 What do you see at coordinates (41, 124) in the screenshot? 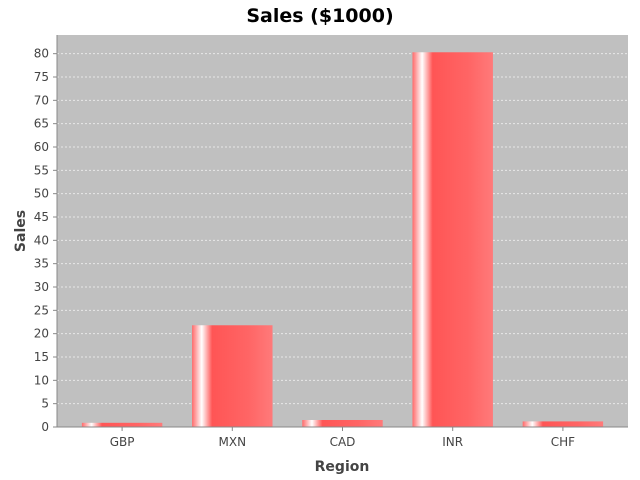
I see `y-tick-label: 65` at bounding box center [41, 124].